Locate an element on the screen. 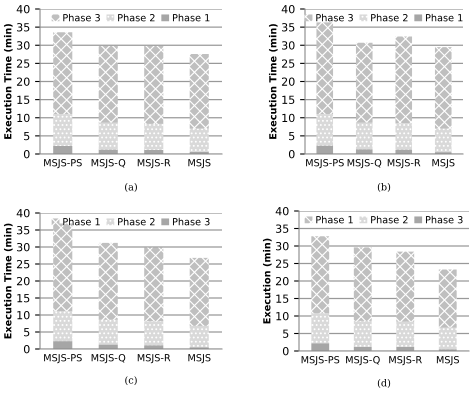 This screenshot has height=396, width=474. text: (b) is located at coordinates (384, 187).